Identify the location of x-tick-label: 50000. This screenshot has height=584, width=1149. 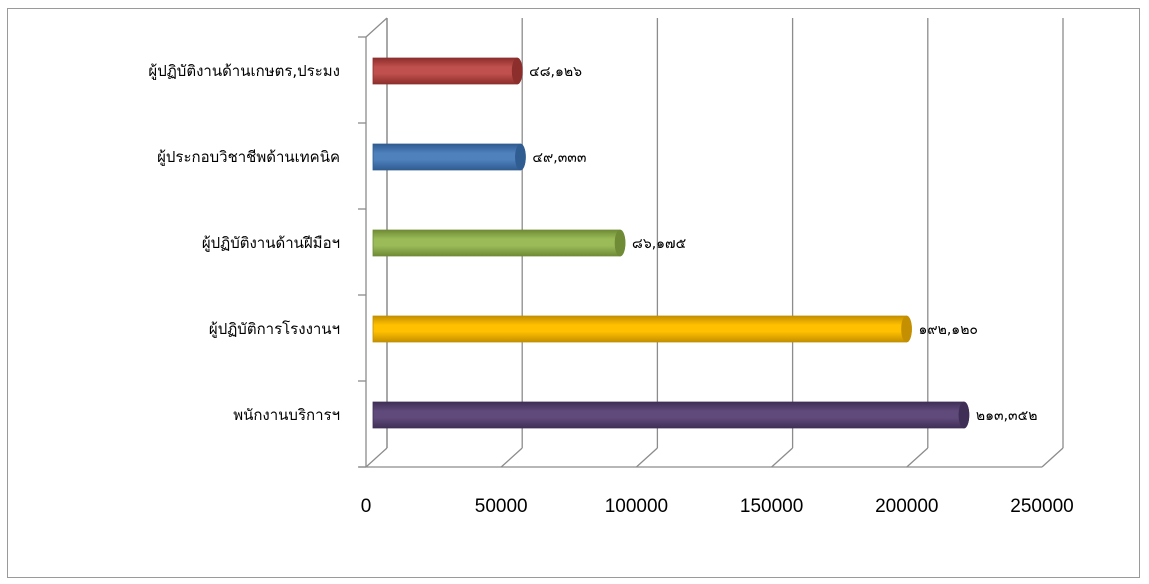
(501, 506).